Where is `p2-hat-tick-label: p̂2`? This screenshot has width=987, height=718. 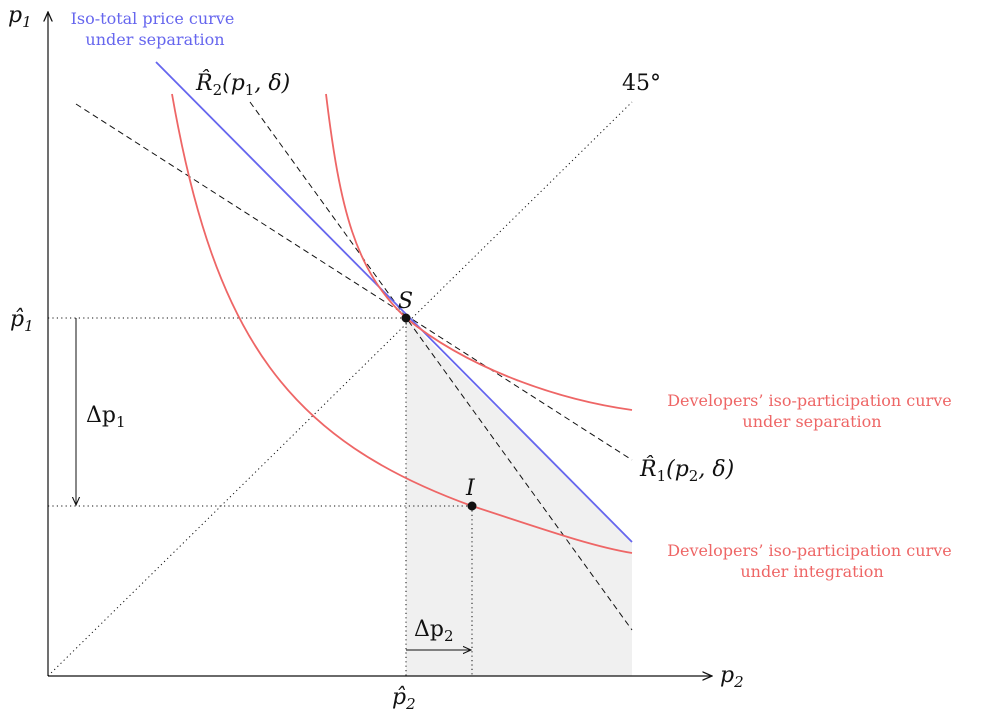
p2-hat-tick-label: p̂2 is located at coordinates (404, 699).